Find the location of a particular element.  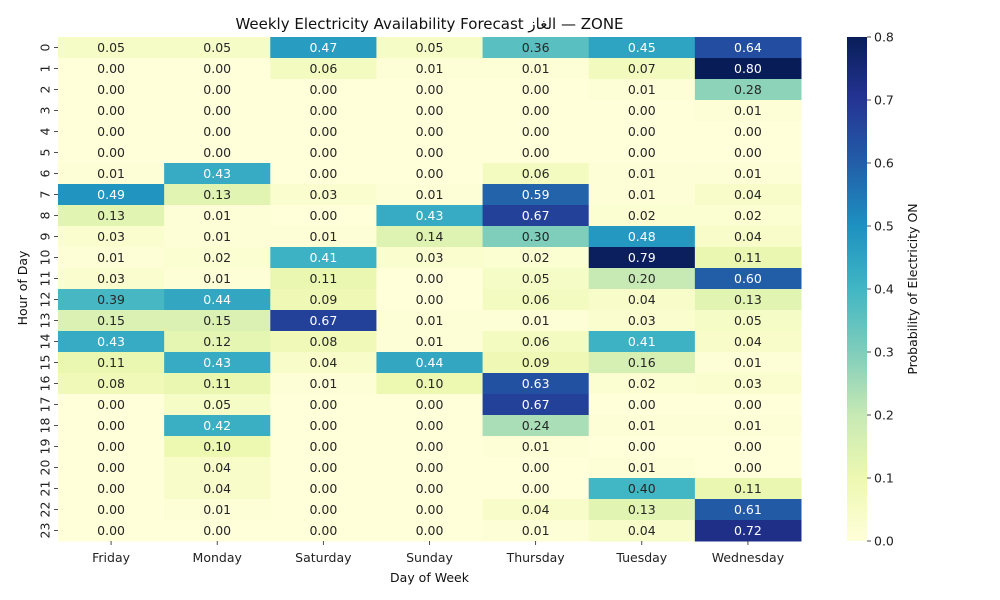

cell-value-label: 0.05 is located at coordinates (217, 404).